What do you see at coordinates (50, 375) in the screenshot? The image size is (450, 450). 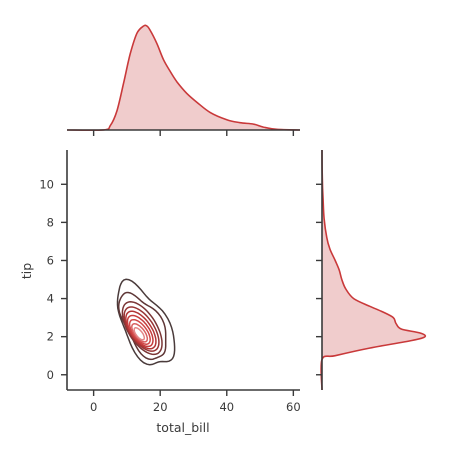 I see `y-tick-label: 0` at bounding box center [50, 375].